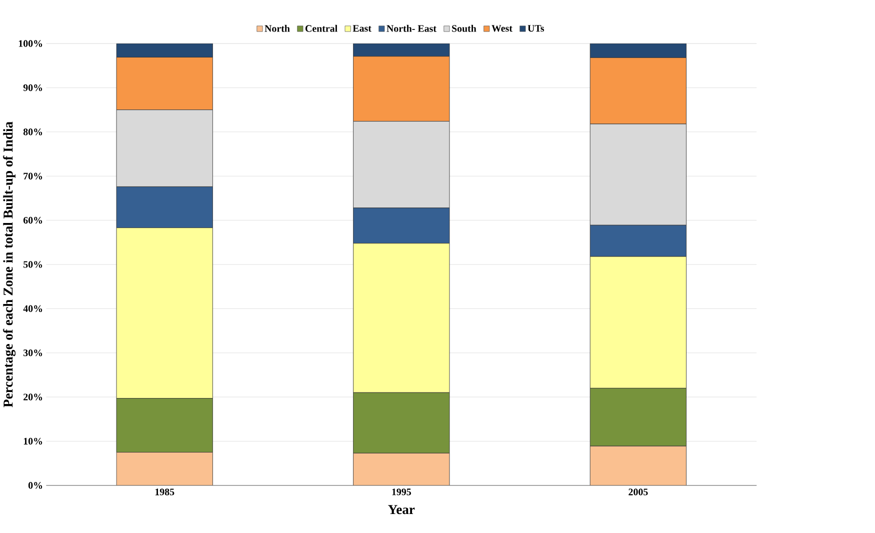 The width and height of the screenshot is (875, 533). I want to click on y-tick-label: 30%, so click(32, 352).